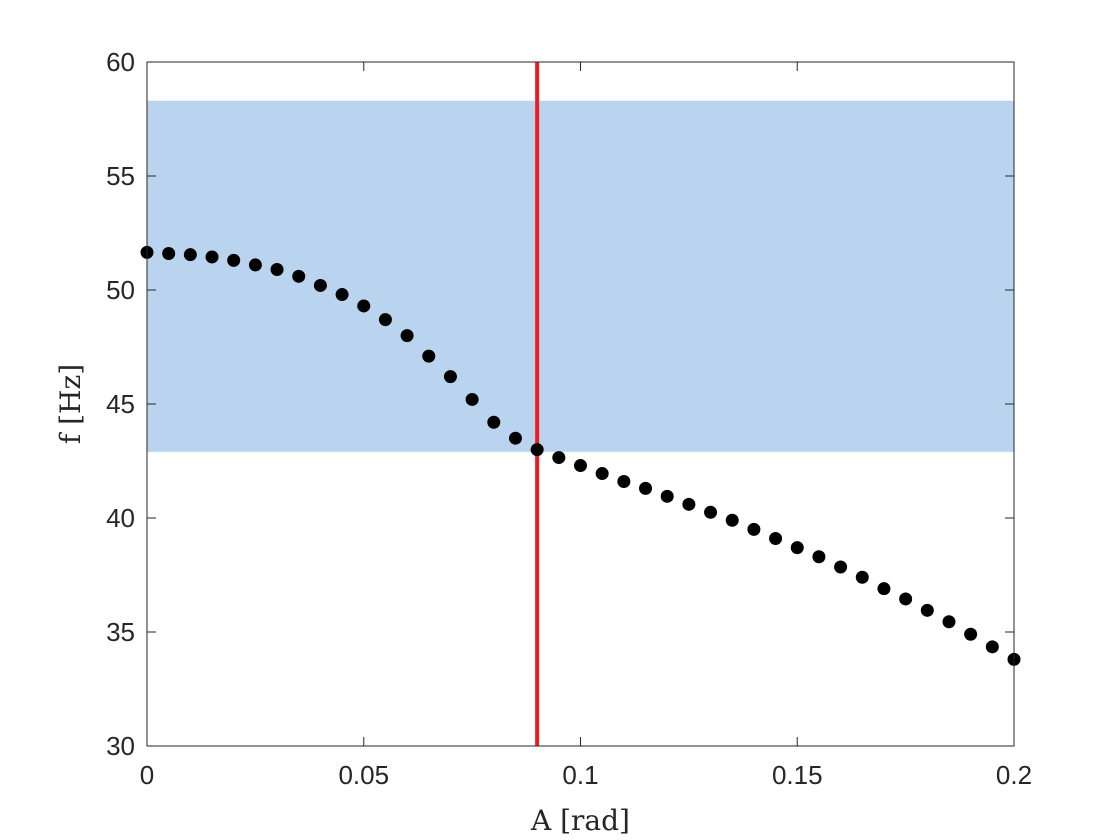  Describe the element at coordinates (120, 62) in the screenshot. I see `y-tick-label: 60` at that location.